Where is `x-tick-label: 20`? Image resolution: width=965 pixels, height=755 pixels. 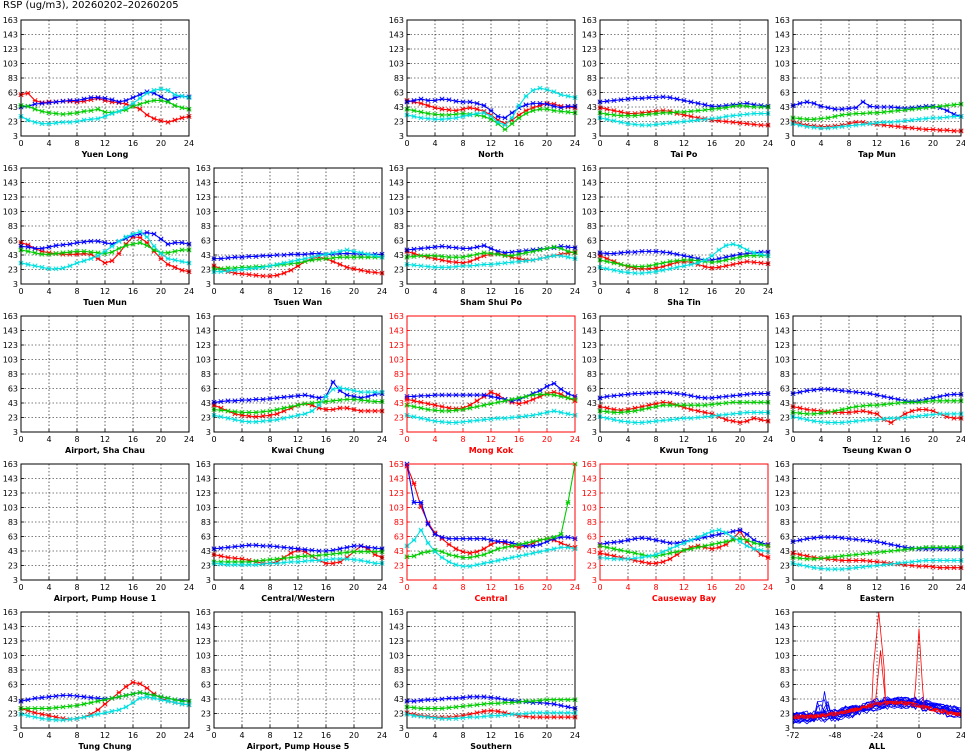
x-tick-label: 20 is located at coordinates (161, 439).